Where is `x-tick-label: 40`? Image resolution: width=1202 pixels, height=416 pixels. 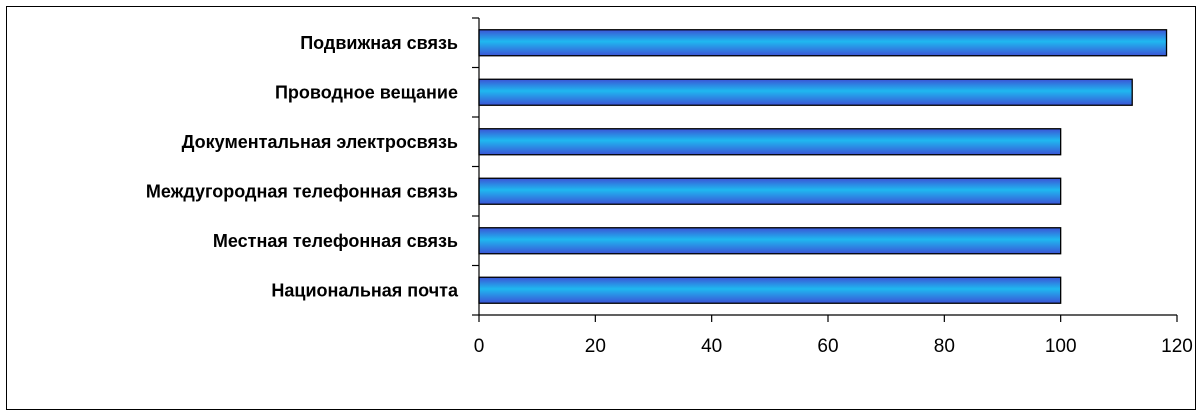 x-tick-label: 40 is located at coordinates (711, 346).